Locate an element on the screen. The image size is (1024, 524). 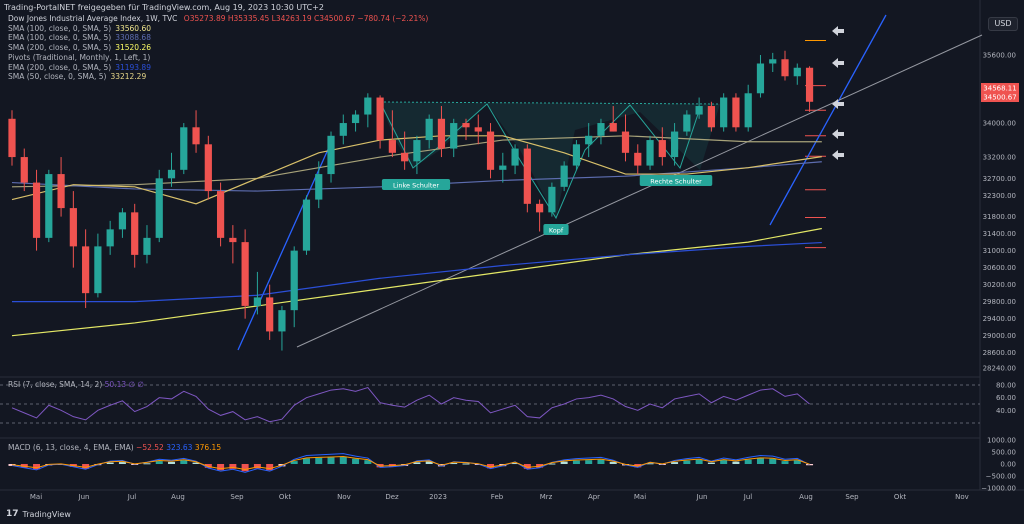
rsi-legend: RSI (7, close, SMA, 14, 2) 50.13 ∅ ∅ is located at coordinates (76, 384).